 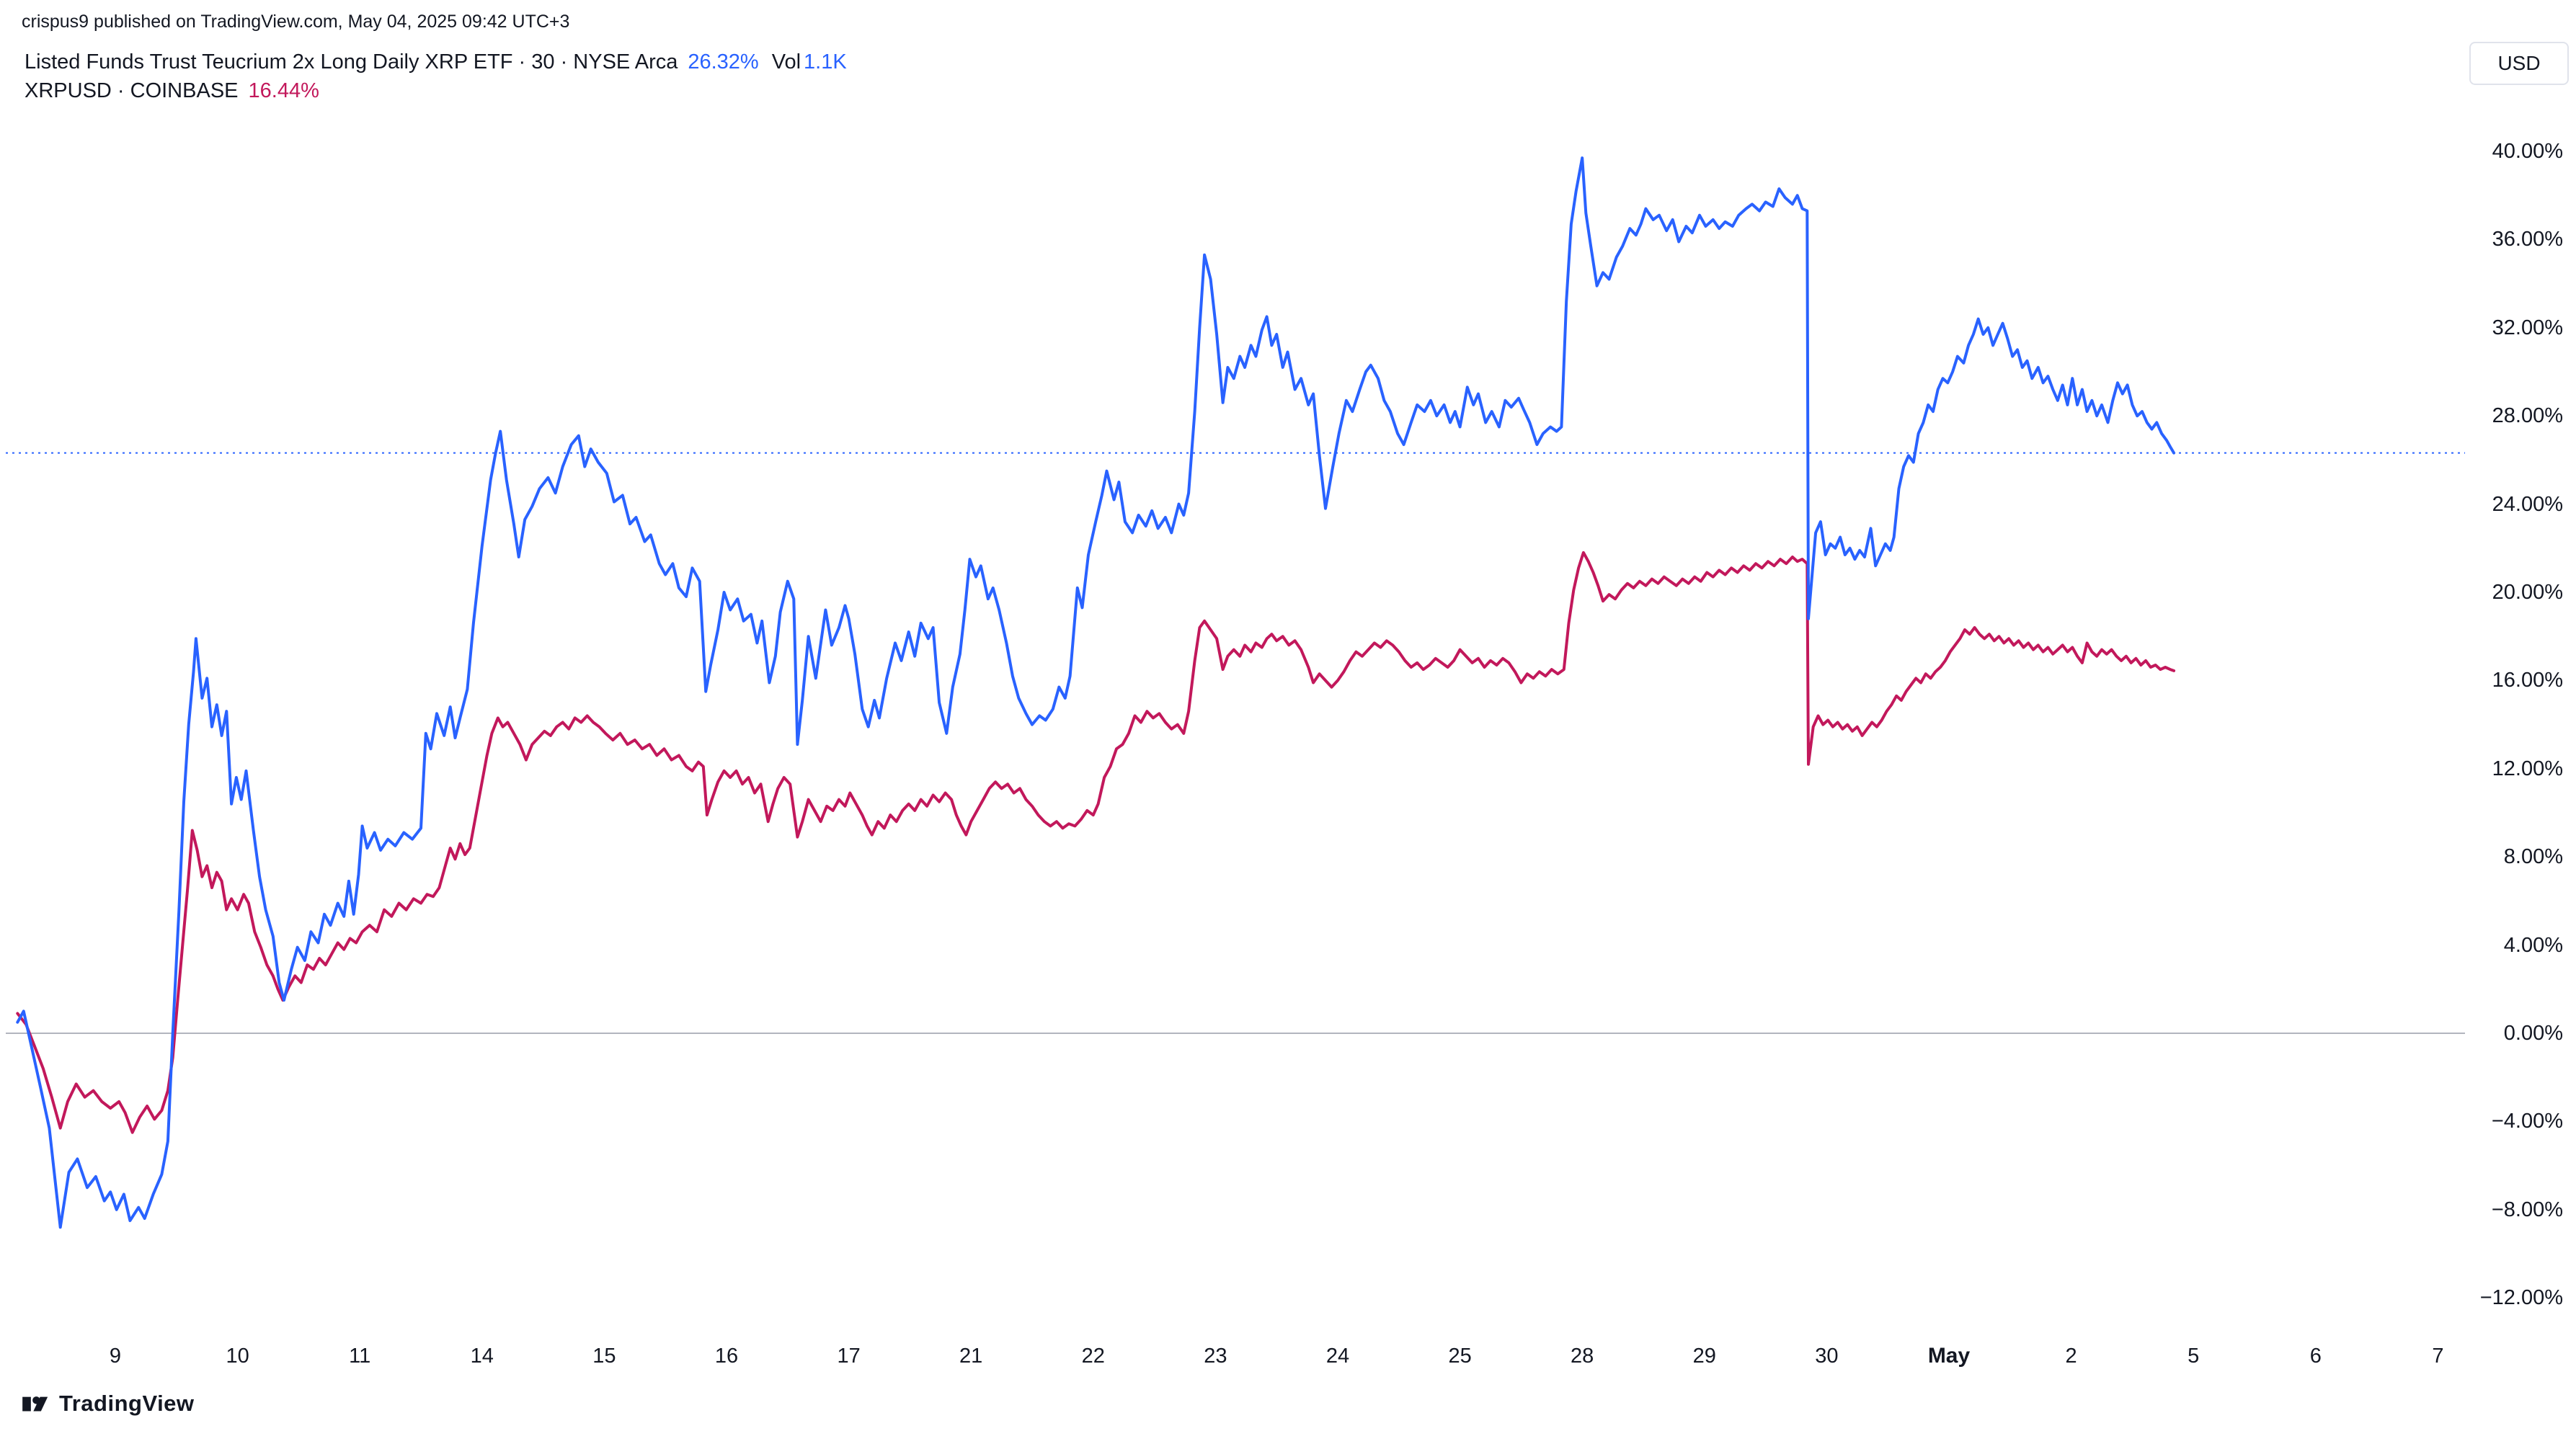 I want to click on time-axis-label: 5, so click(x=2194, y=1357).